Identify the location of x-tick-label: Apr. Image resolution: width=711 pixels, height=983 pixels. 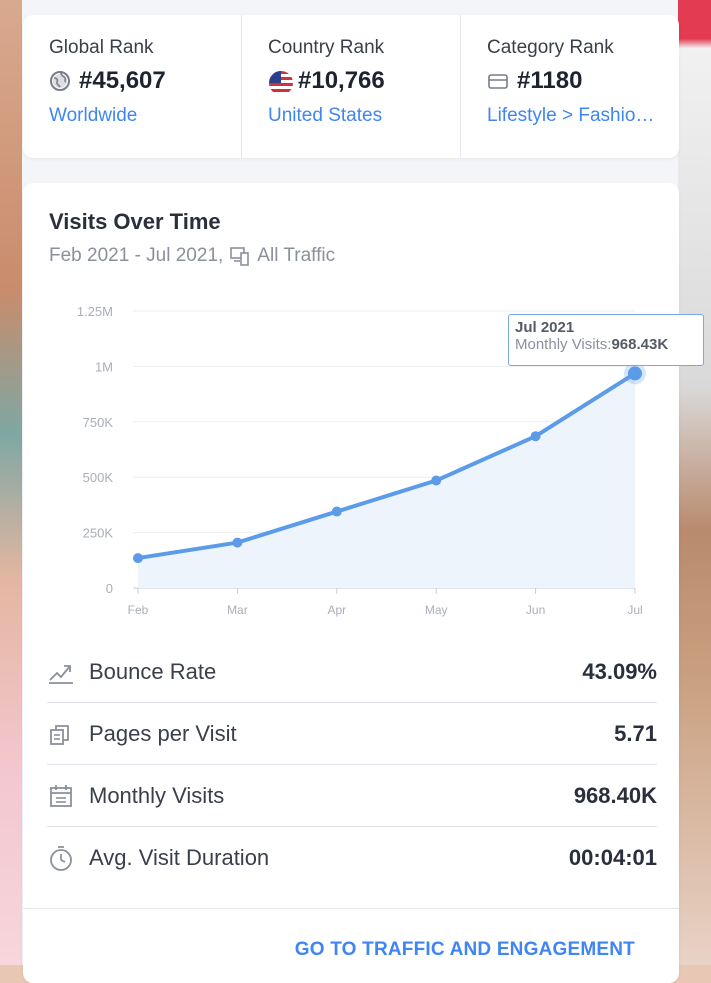
(336, 610).